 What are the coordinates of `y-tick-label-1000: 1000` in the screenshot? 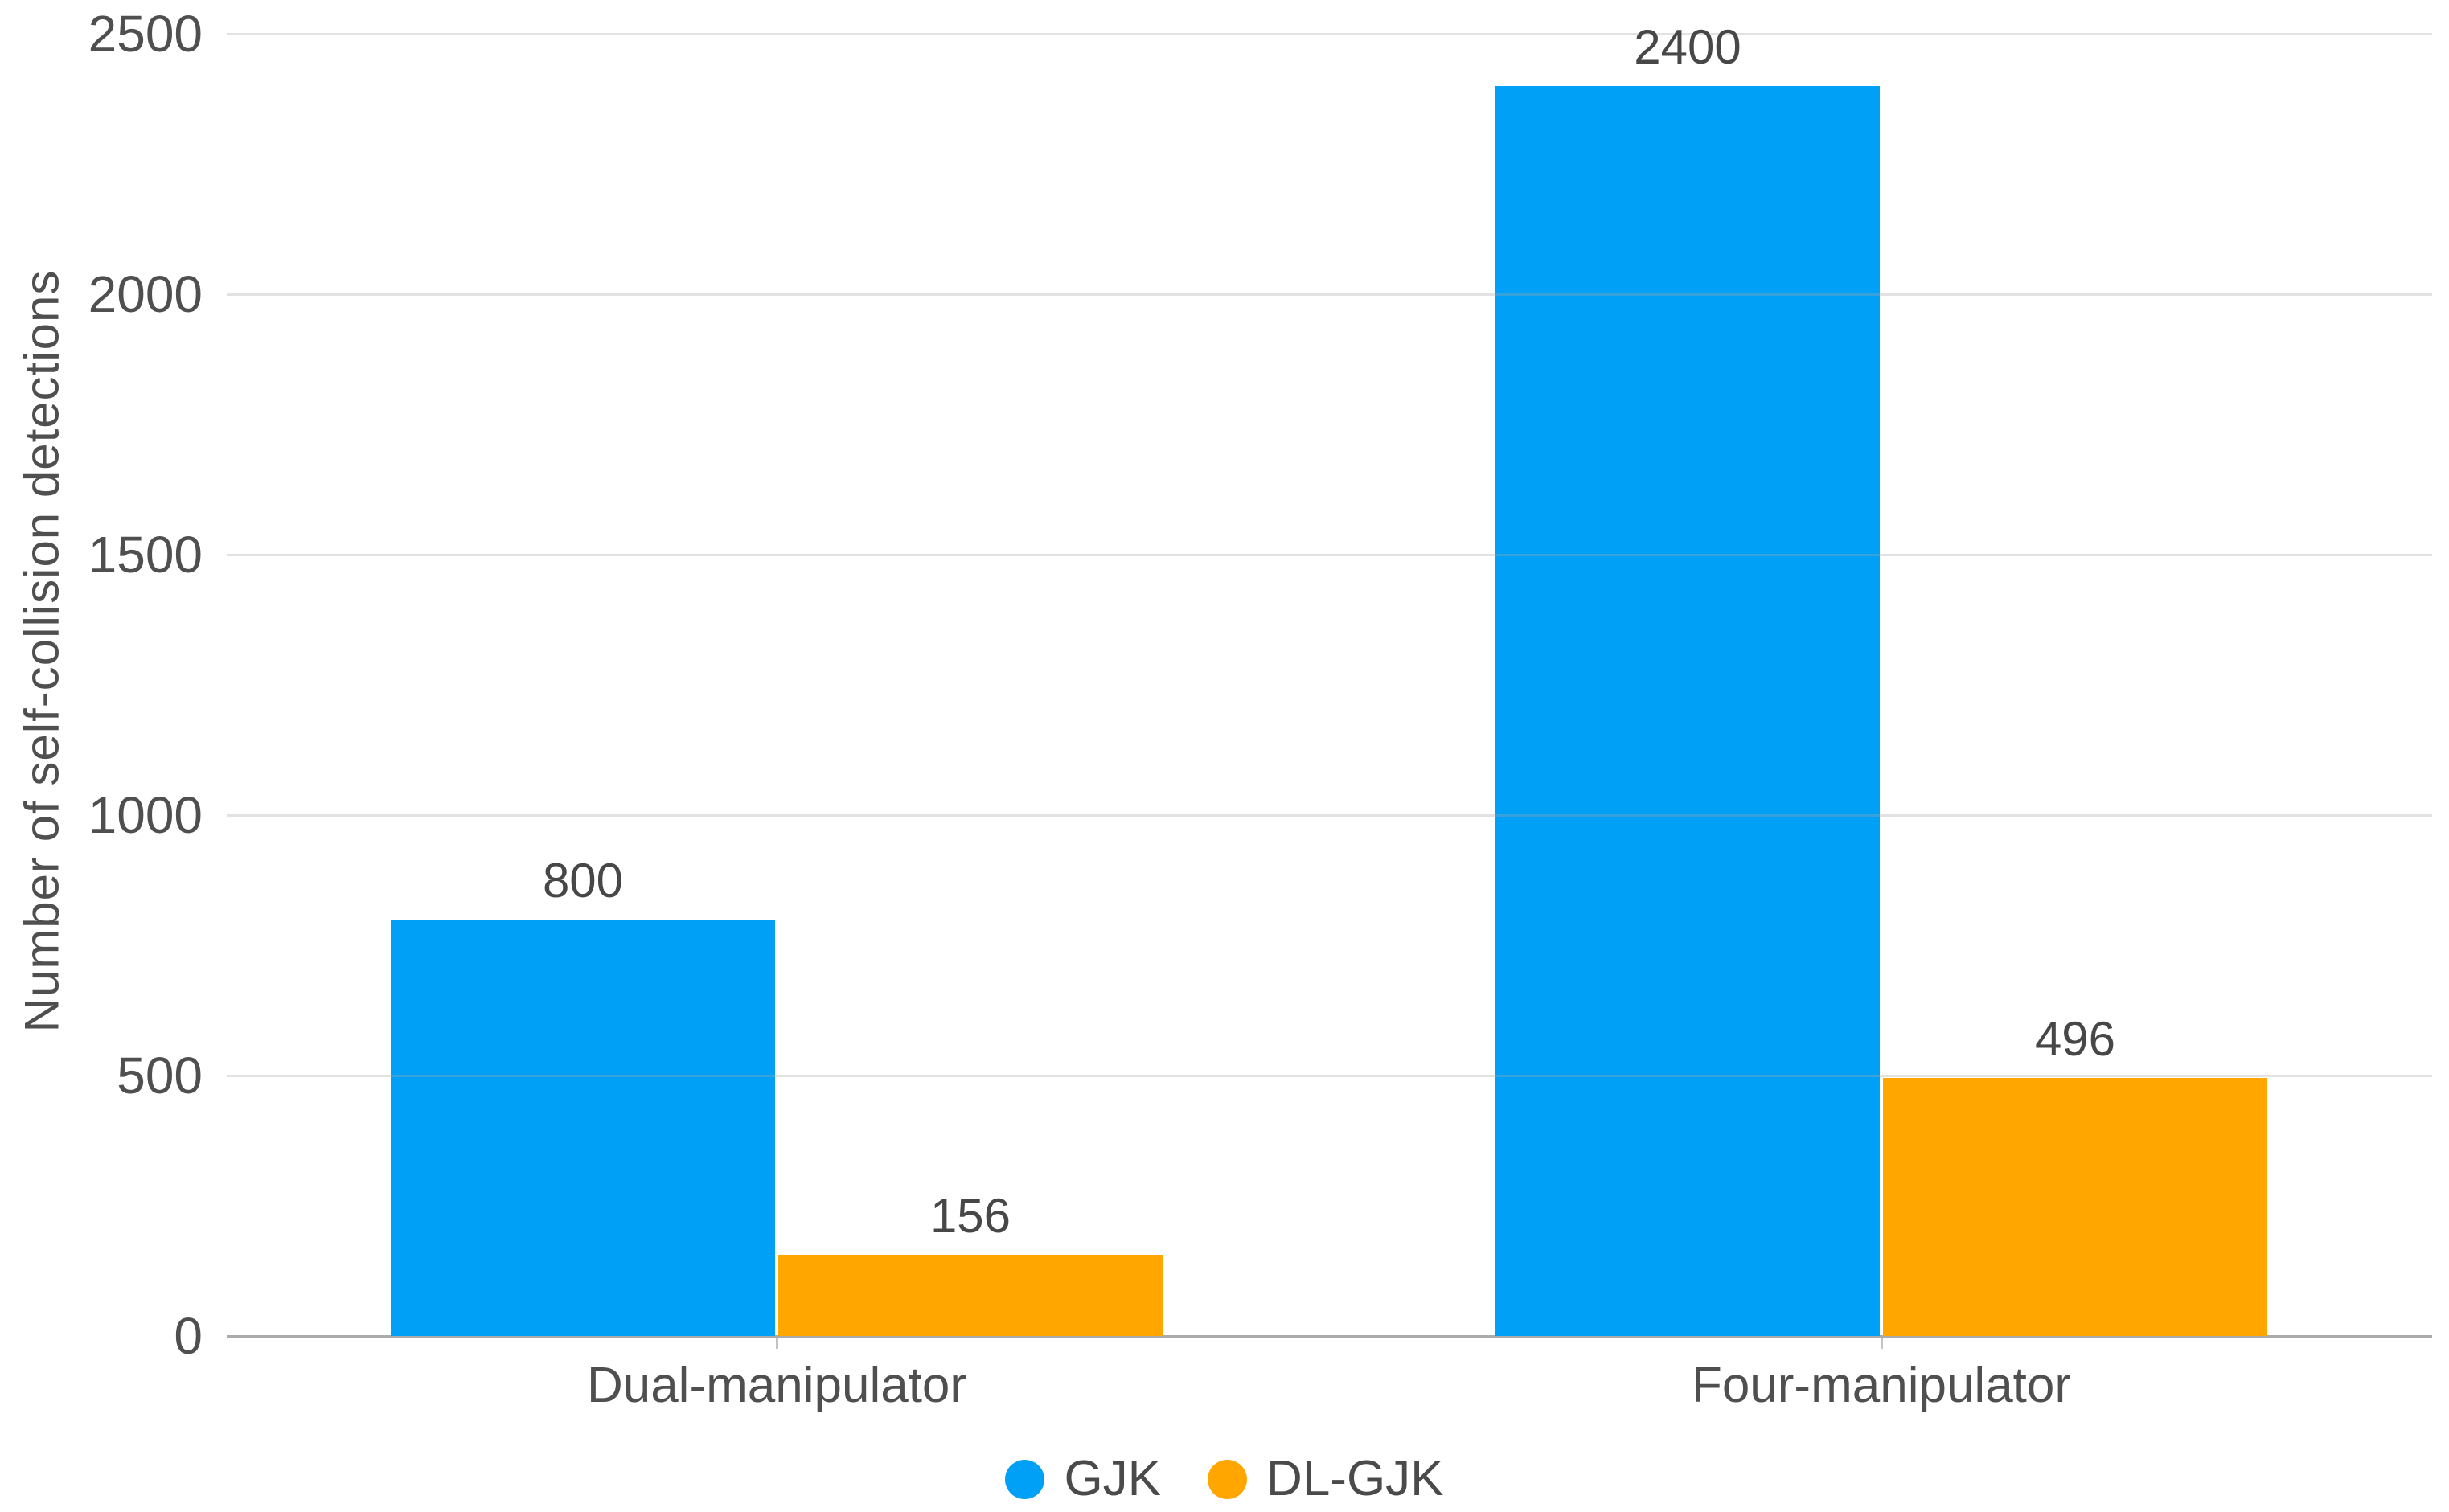 It's located at (145, 815).